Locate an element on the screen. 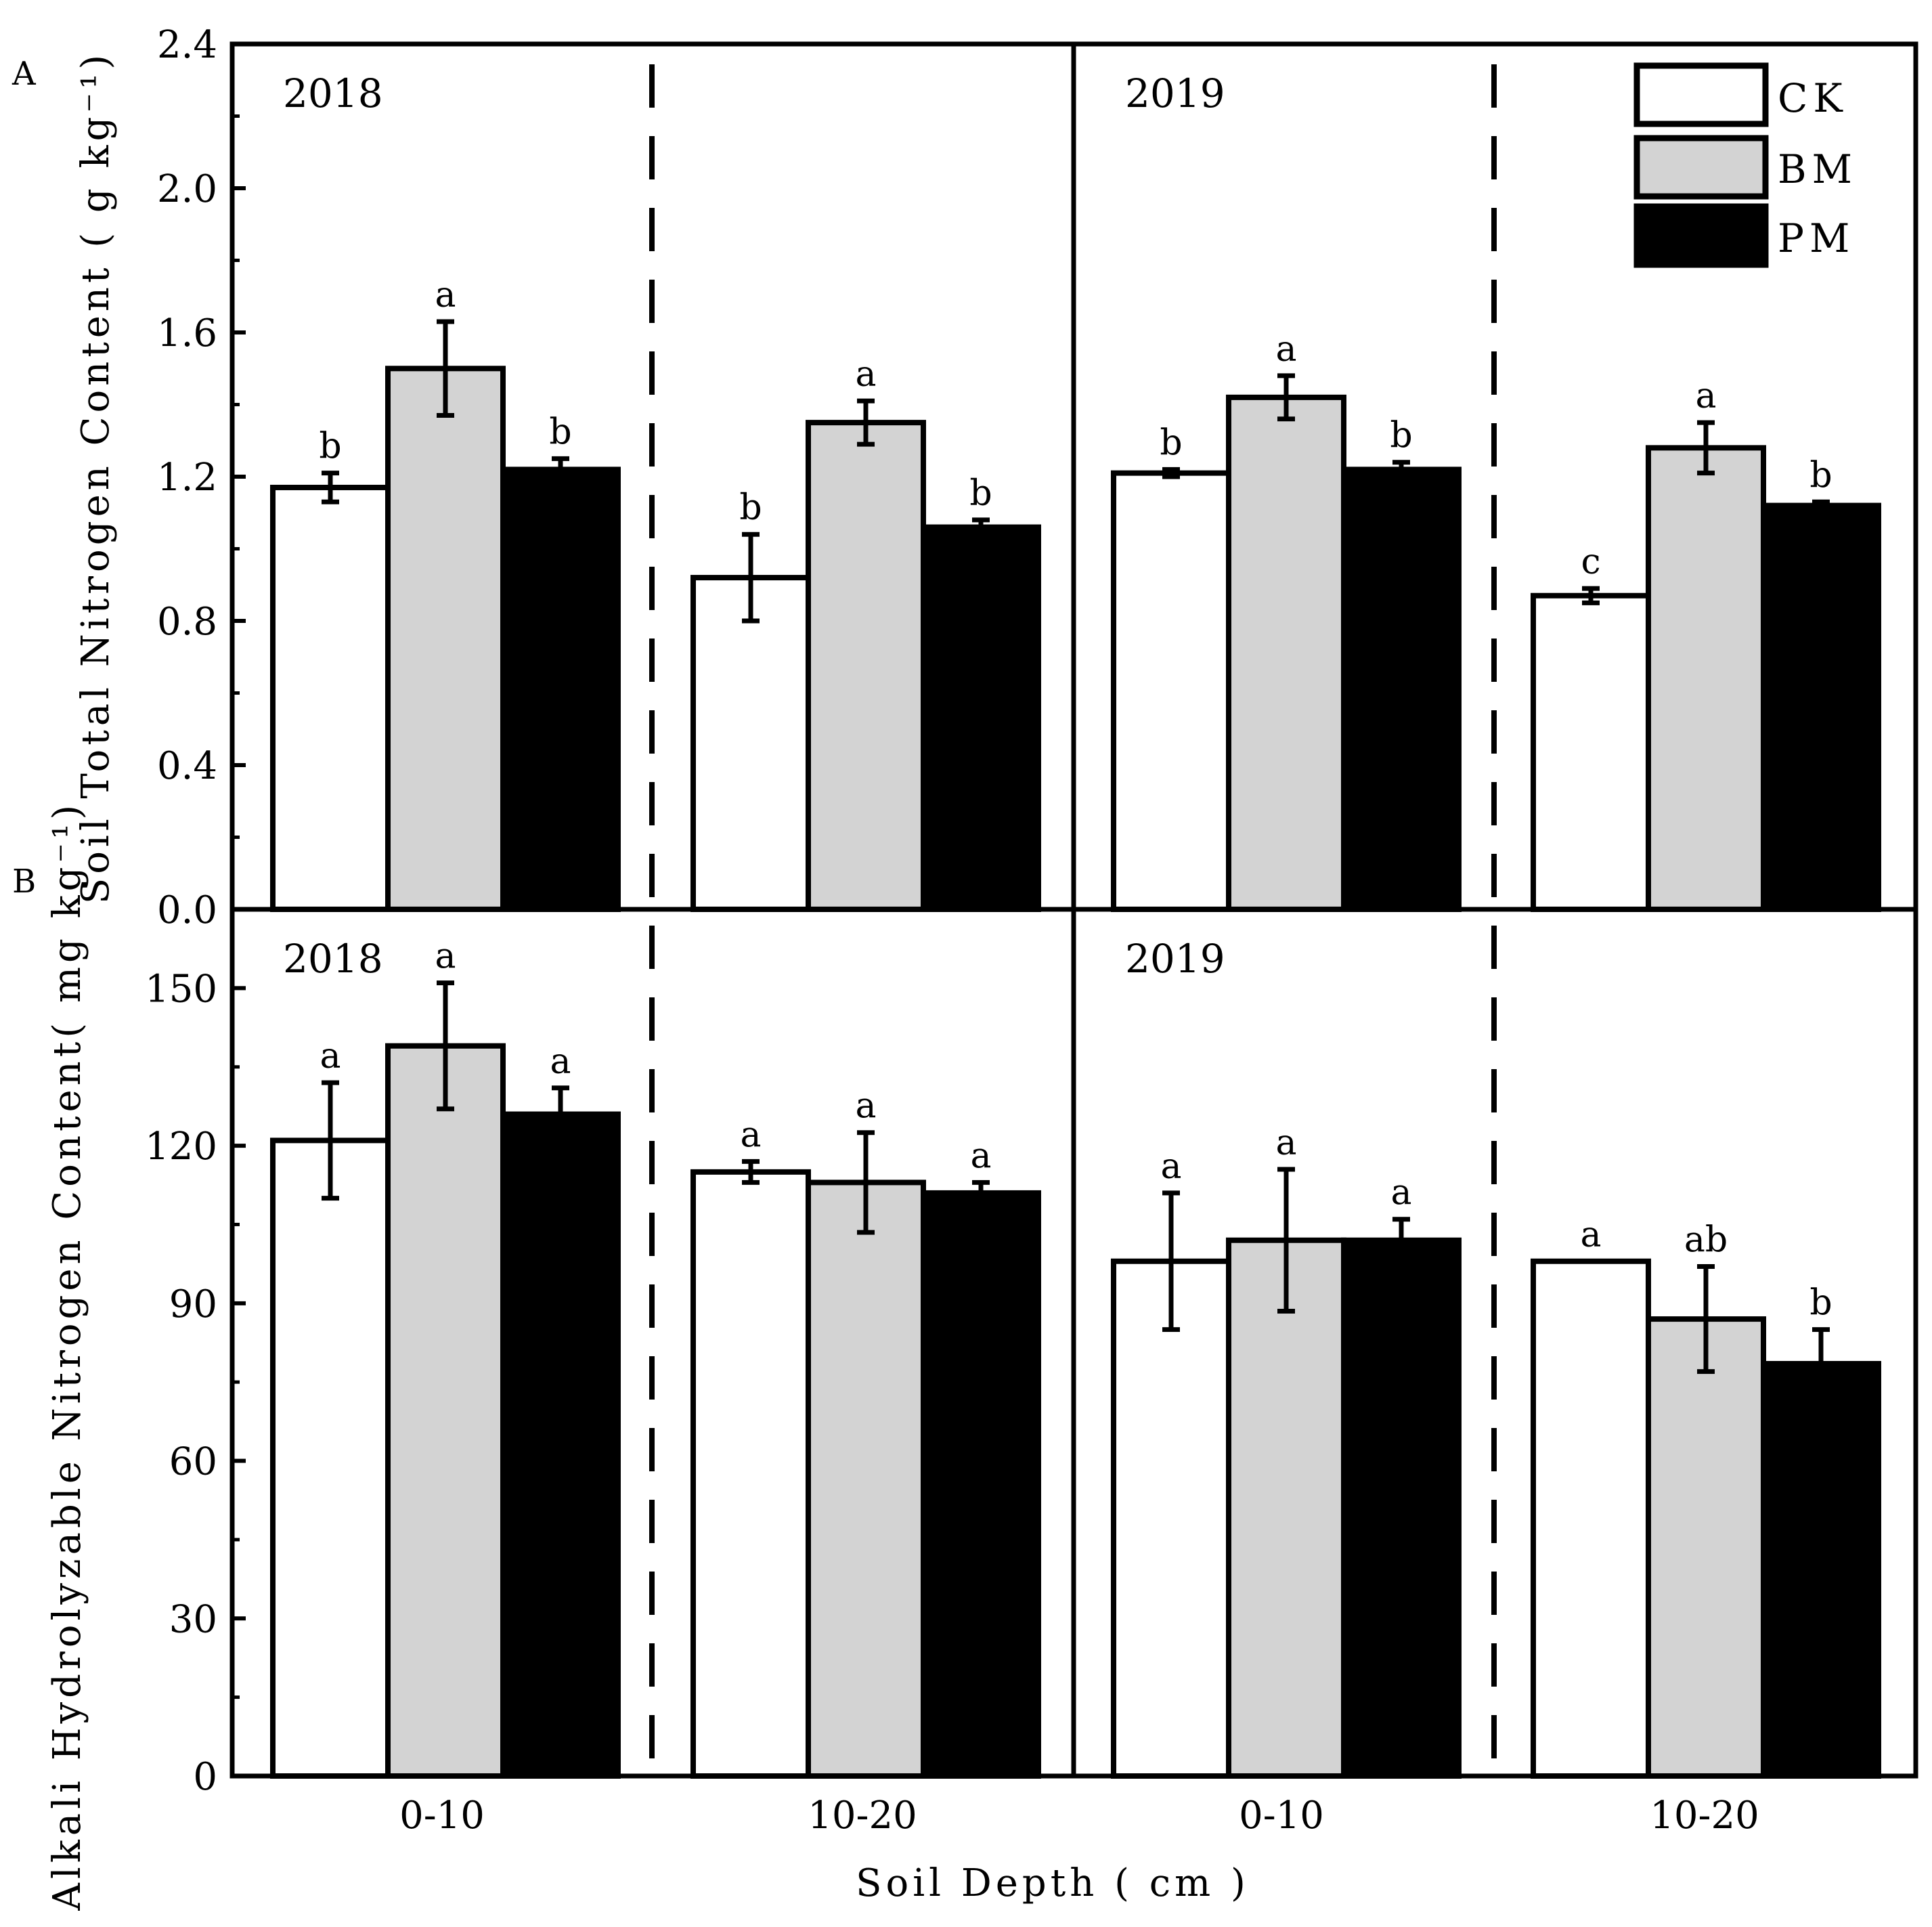  y-tick-label-a-1.6: 1.6 is located at coordinates (187, 333).